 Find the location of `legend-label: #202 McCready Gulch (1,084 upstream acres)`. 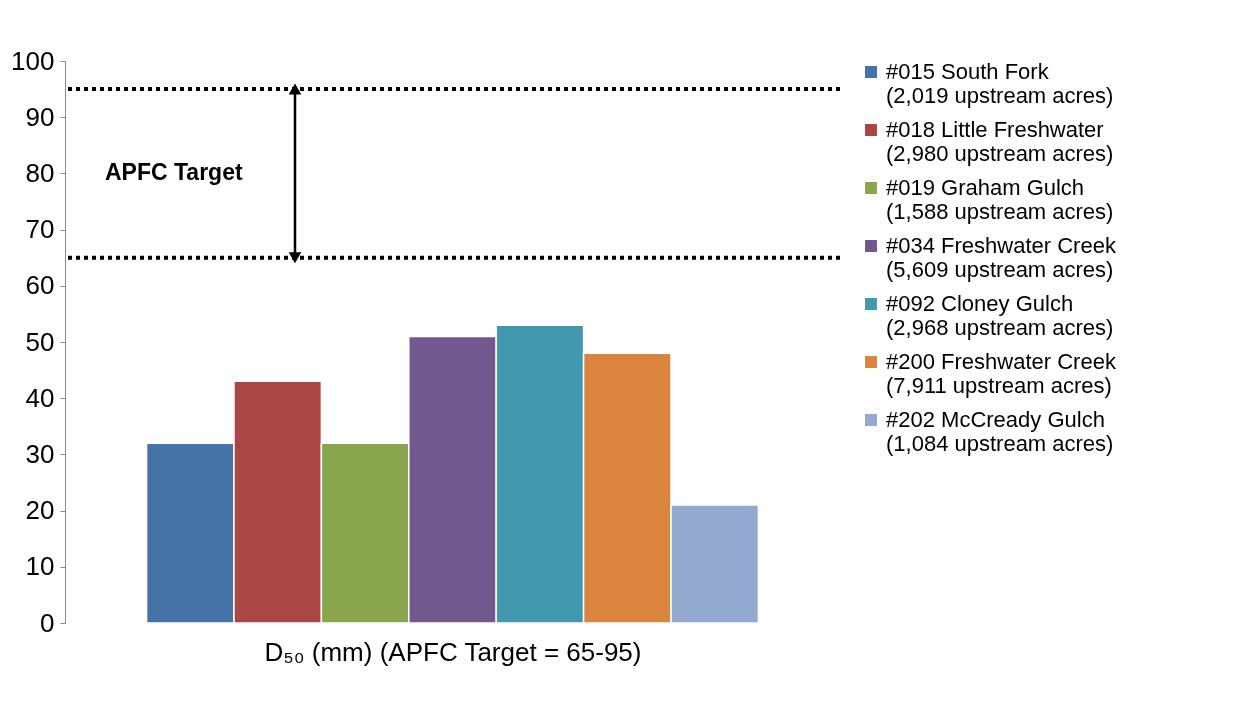

legend-label: #202 McCready Gulch (1,084 upstream acres) is located at coordinates (1000, 431).